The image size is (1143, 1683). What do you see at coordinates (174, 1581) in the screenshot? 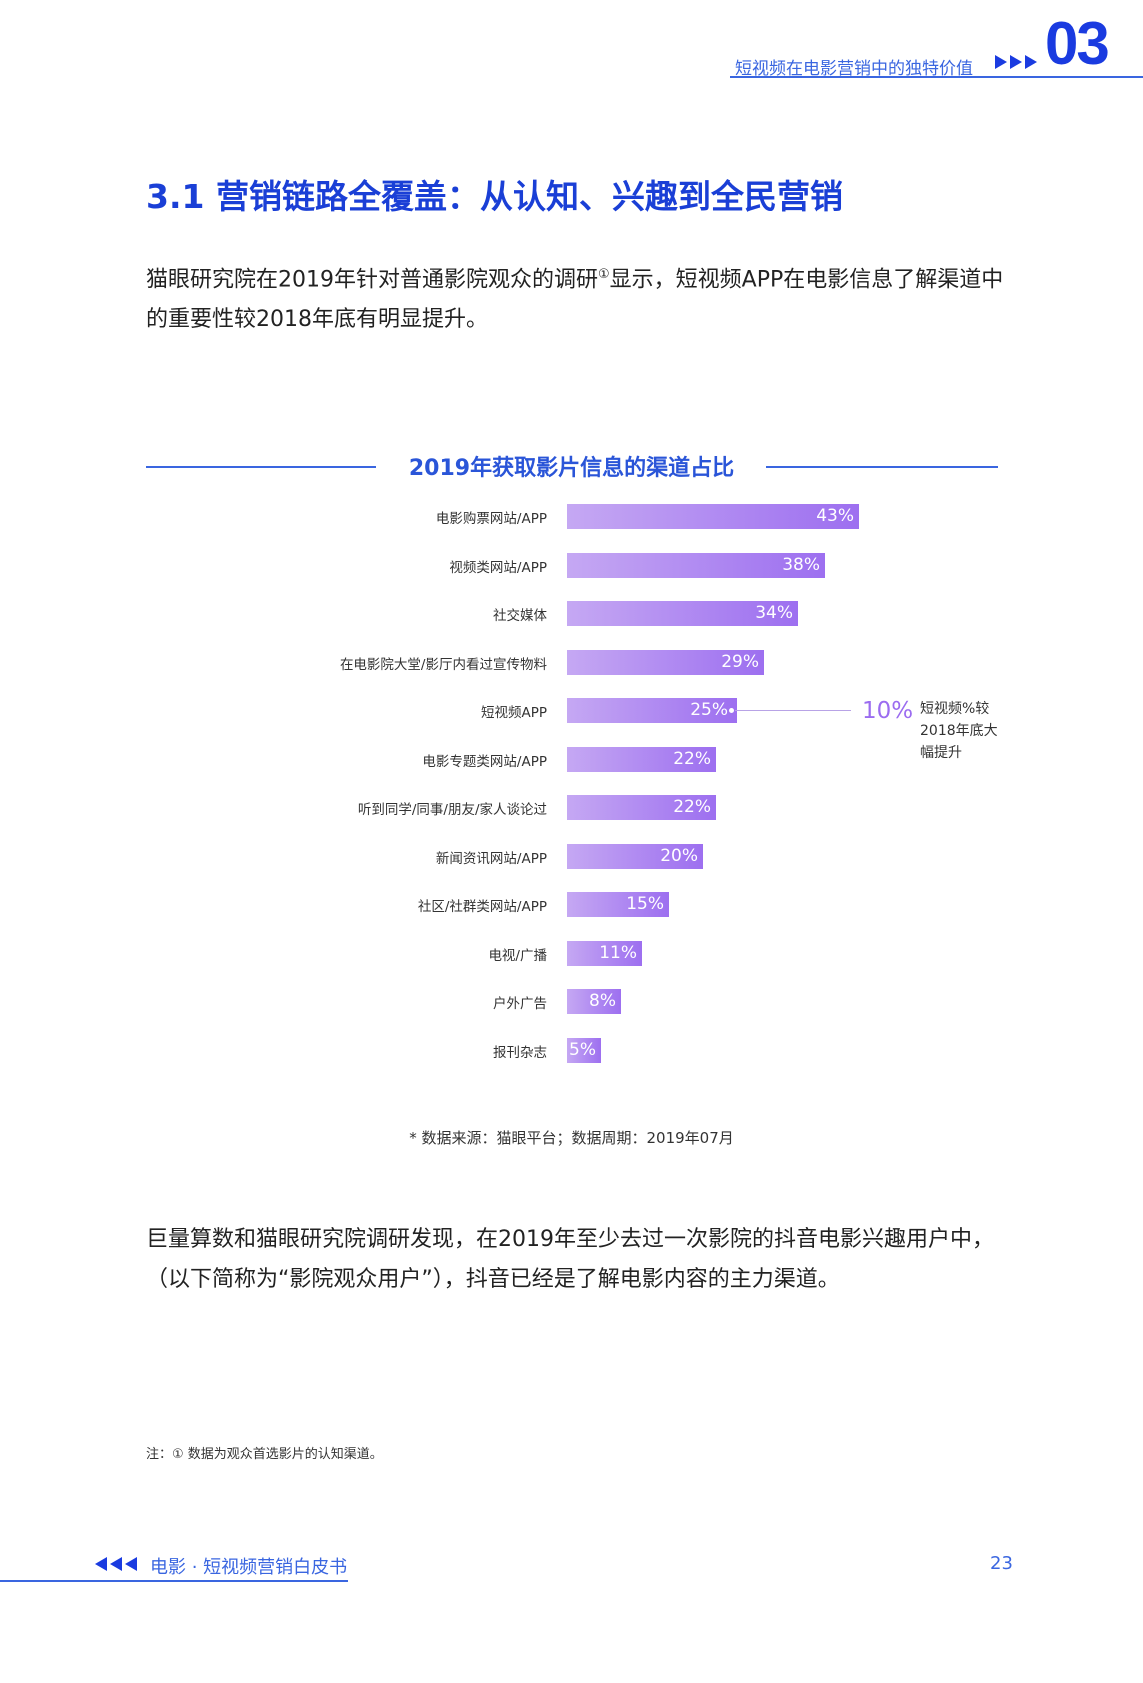
I see `footer-divider` at bounding box center [174, 1581].